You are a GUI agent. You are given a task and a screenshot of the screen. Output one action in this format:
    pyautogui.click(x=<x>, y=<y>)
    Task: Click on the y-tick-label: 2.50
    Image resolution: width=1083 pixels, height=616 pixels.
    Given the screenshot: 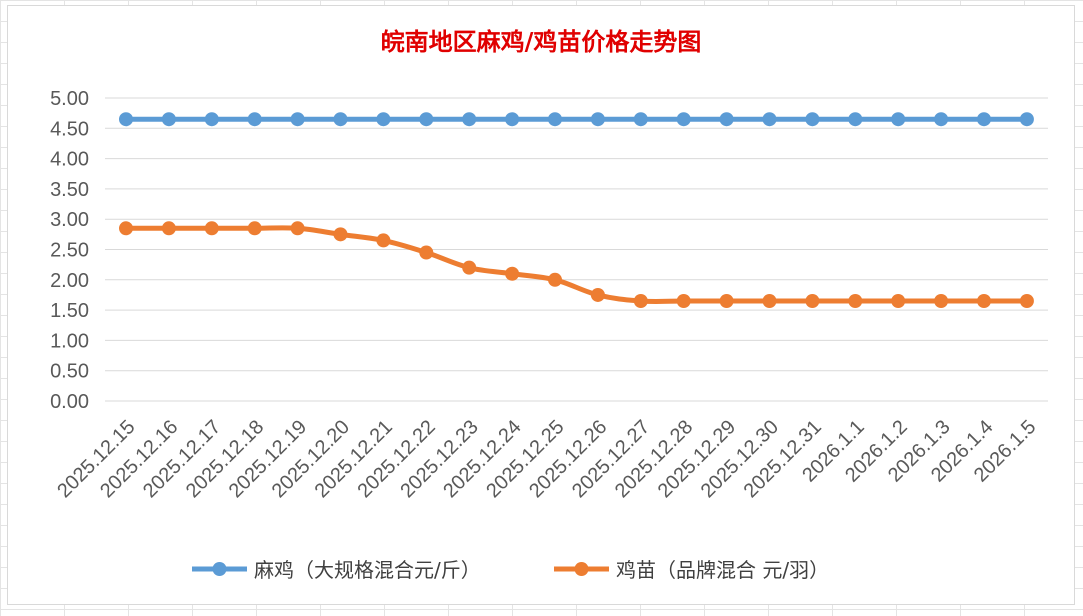 What is the action you would take?
    pyautogui.click(x=69, y=251)
    